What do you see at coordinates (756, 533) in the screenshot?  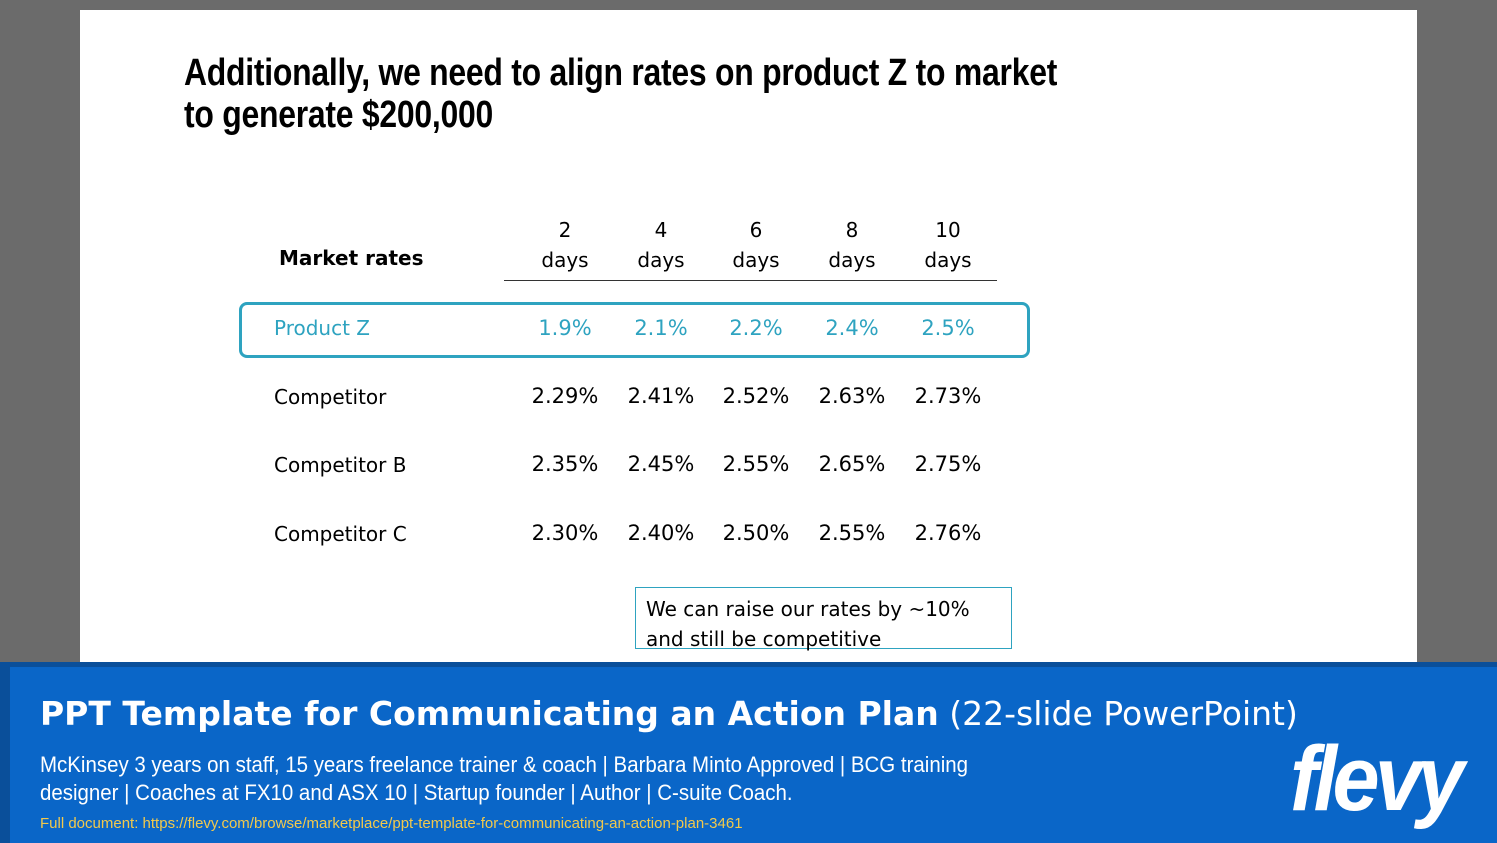 I see `table-cell: 2.50%` at bounding box center [756, 533].